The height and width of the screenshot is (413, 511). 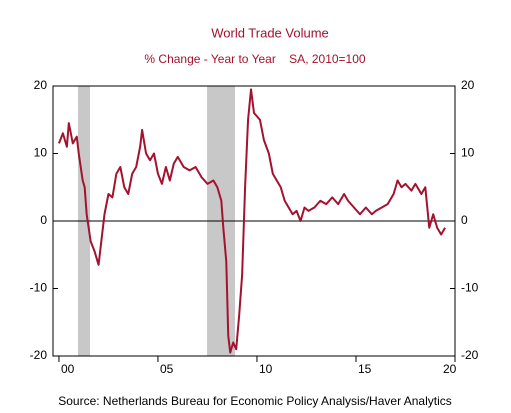 I want to click on y2-tick-label: -10, so click(x=470, y=288).